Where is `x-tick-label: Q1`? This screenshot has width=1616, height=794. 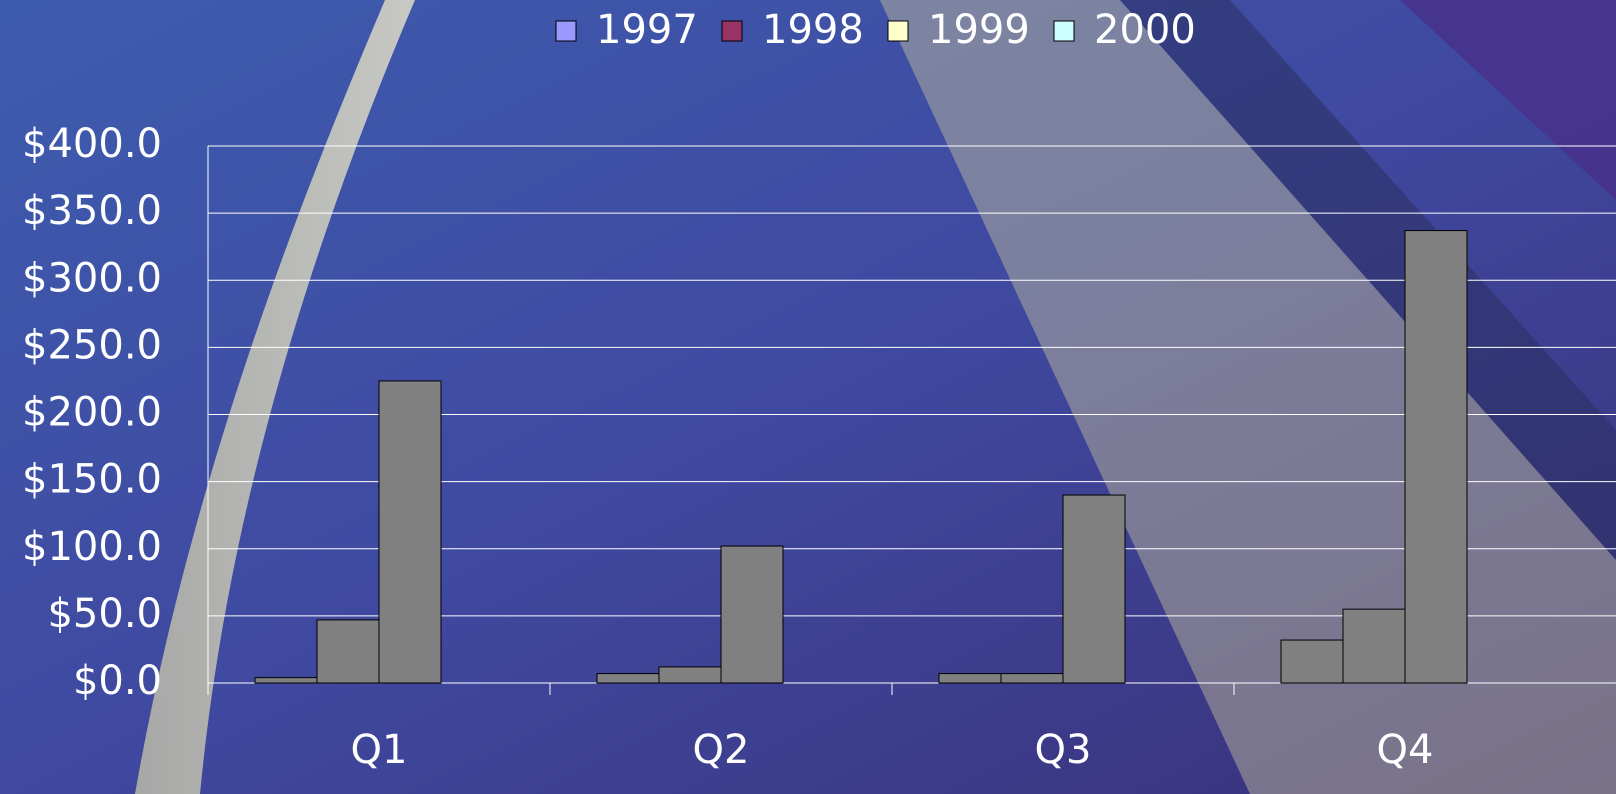
x-tick-label: Q1 is located at coordinates (379, 750).